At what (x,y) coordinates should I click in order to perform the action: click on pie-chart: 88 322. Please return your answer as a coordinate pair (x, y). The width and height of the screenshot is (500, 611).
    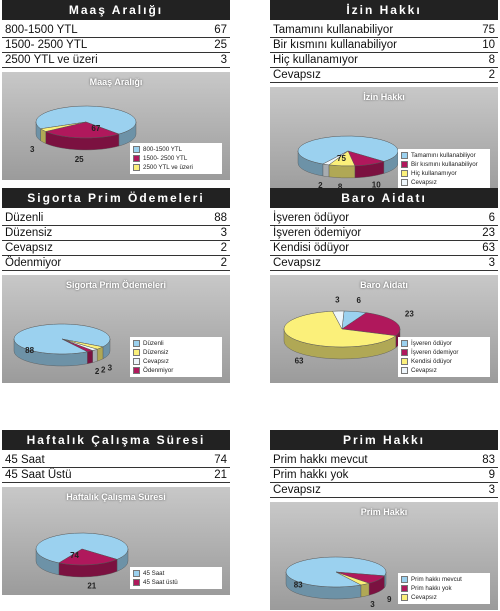
    Looking at the image, I should click on (63, 349).